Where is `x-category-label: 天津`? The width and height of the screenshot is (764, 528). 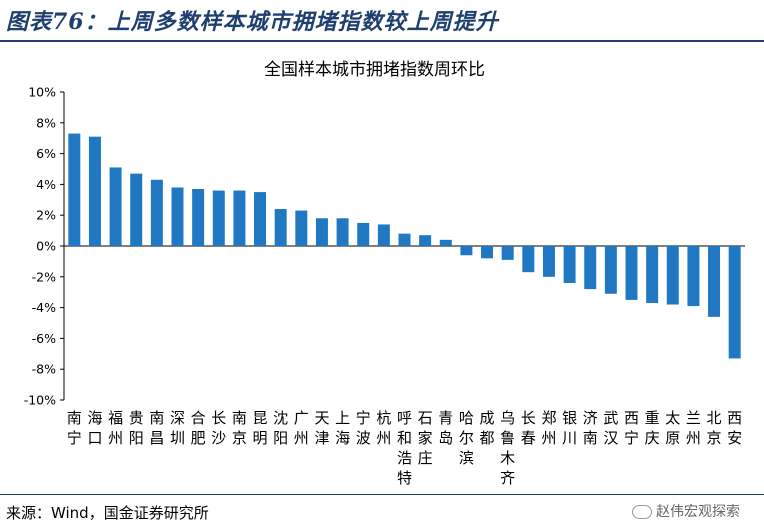
x-category-label: 天津 is located at coordinates (321, 428).